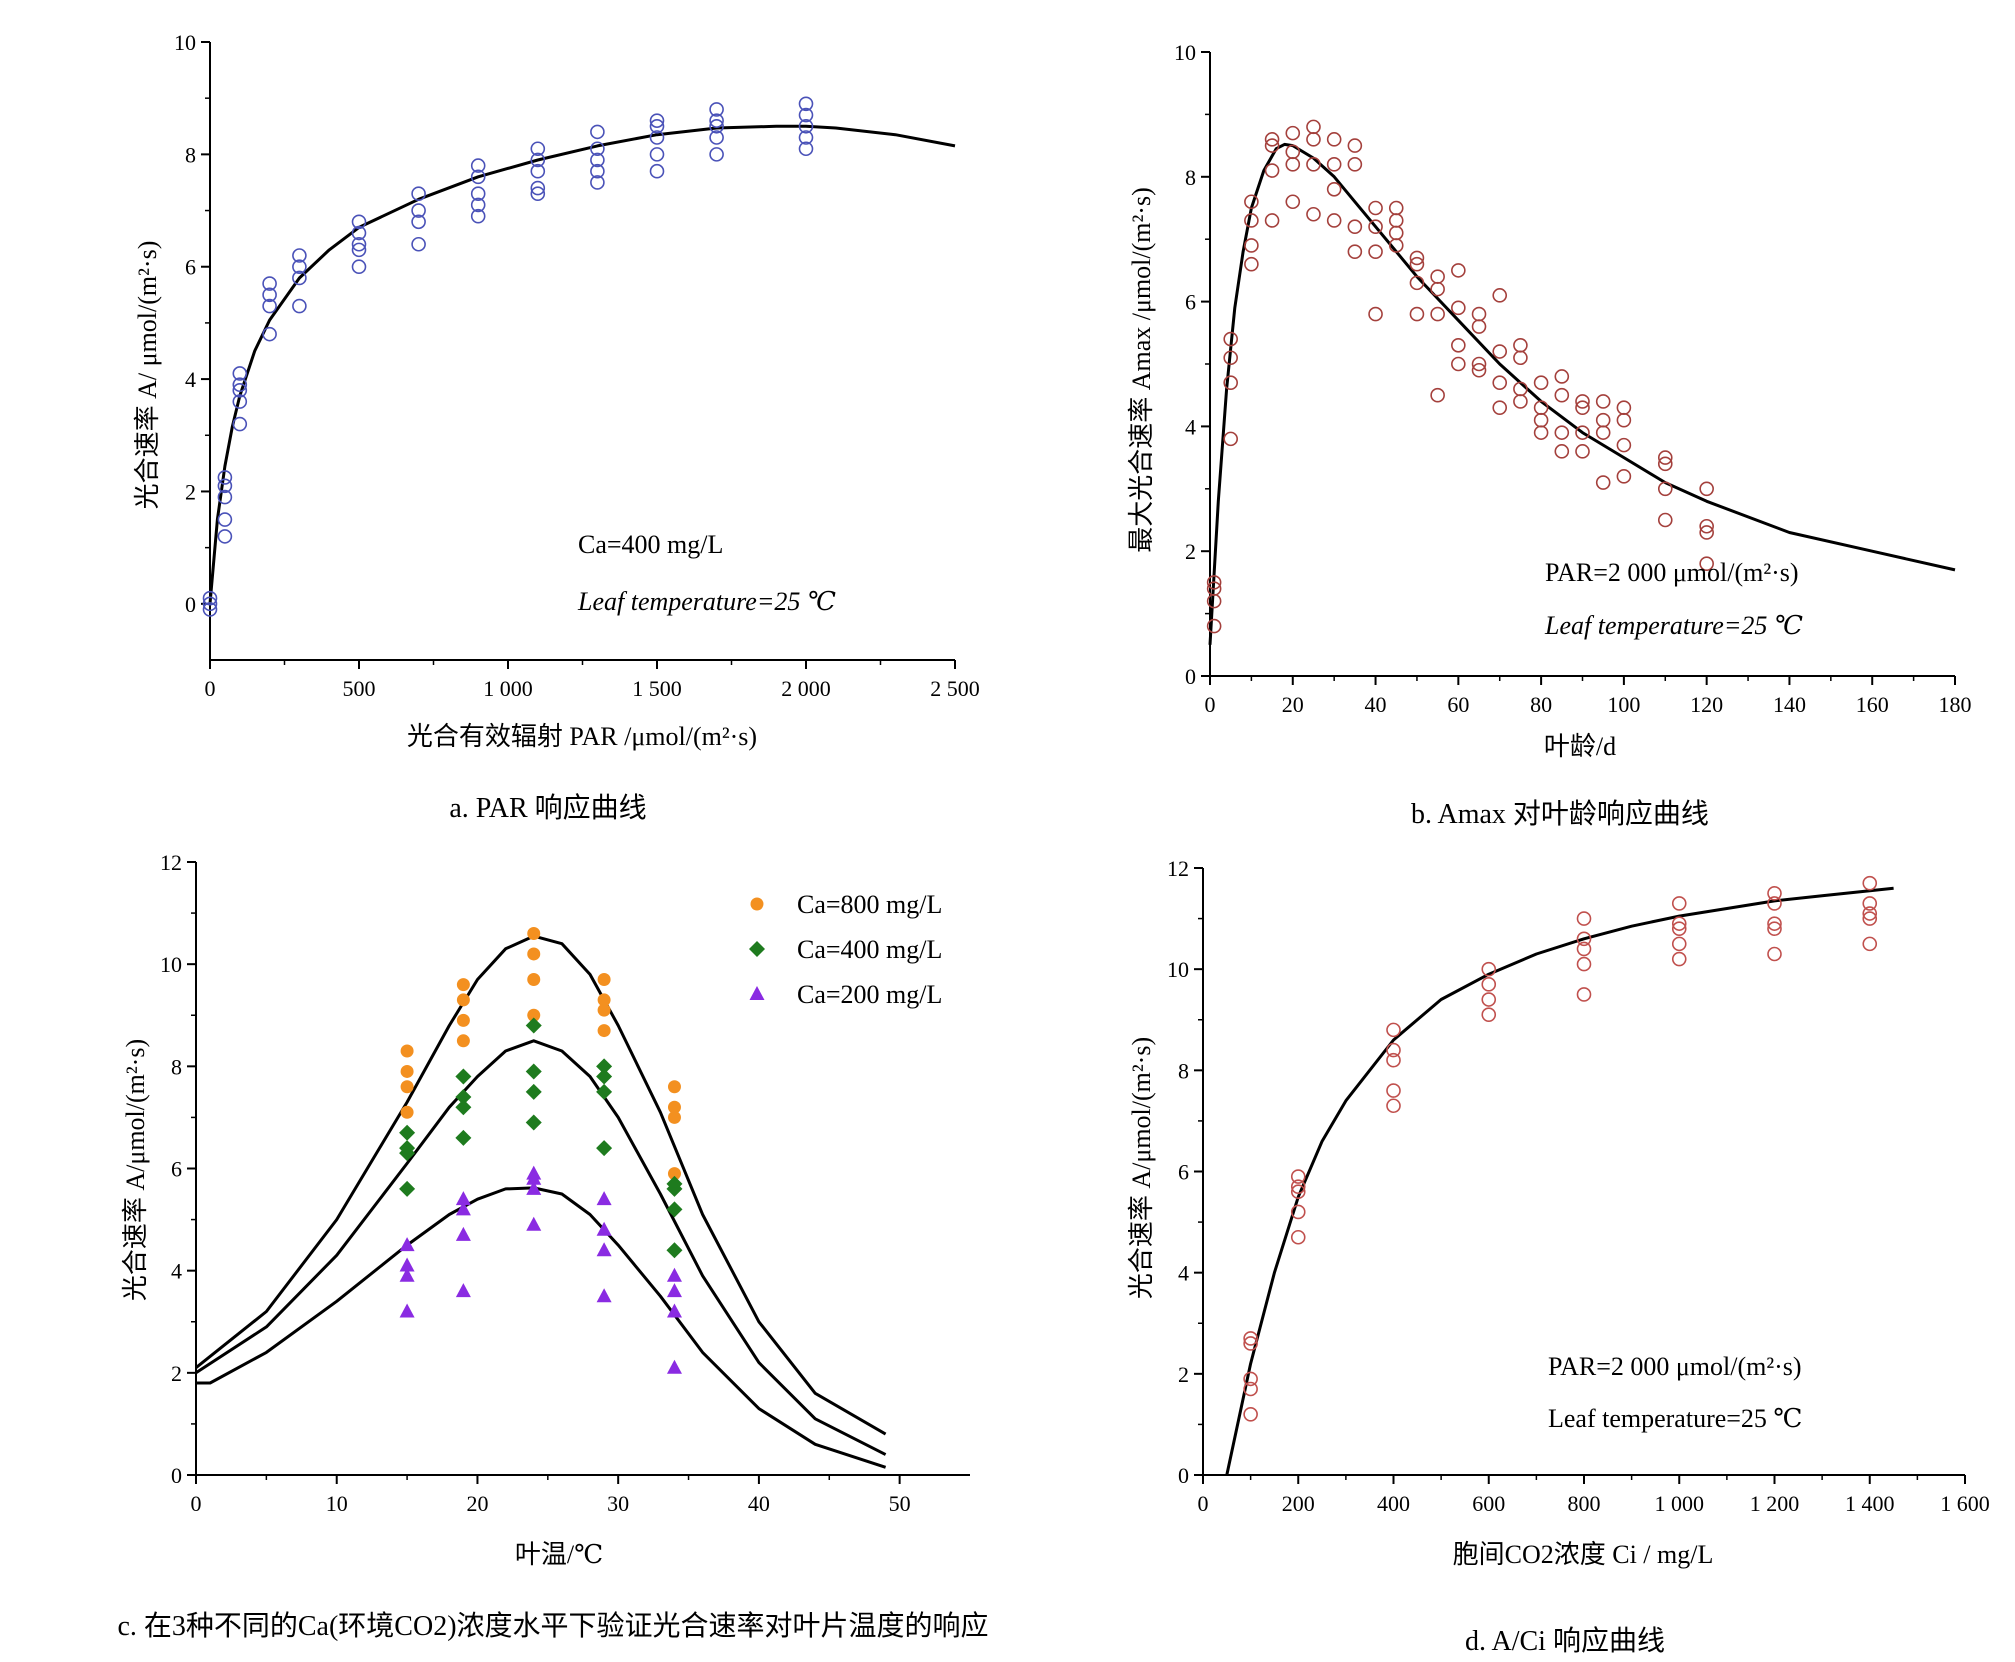 The width and height of the screenshot is (2015, 1662). What do you see at coordinates (1141, 1168) in the screenshot?
I see `panel-d-ylabel: 光合速率 A/μmol/(m²·s)` at bounding box center [1141, 1168].